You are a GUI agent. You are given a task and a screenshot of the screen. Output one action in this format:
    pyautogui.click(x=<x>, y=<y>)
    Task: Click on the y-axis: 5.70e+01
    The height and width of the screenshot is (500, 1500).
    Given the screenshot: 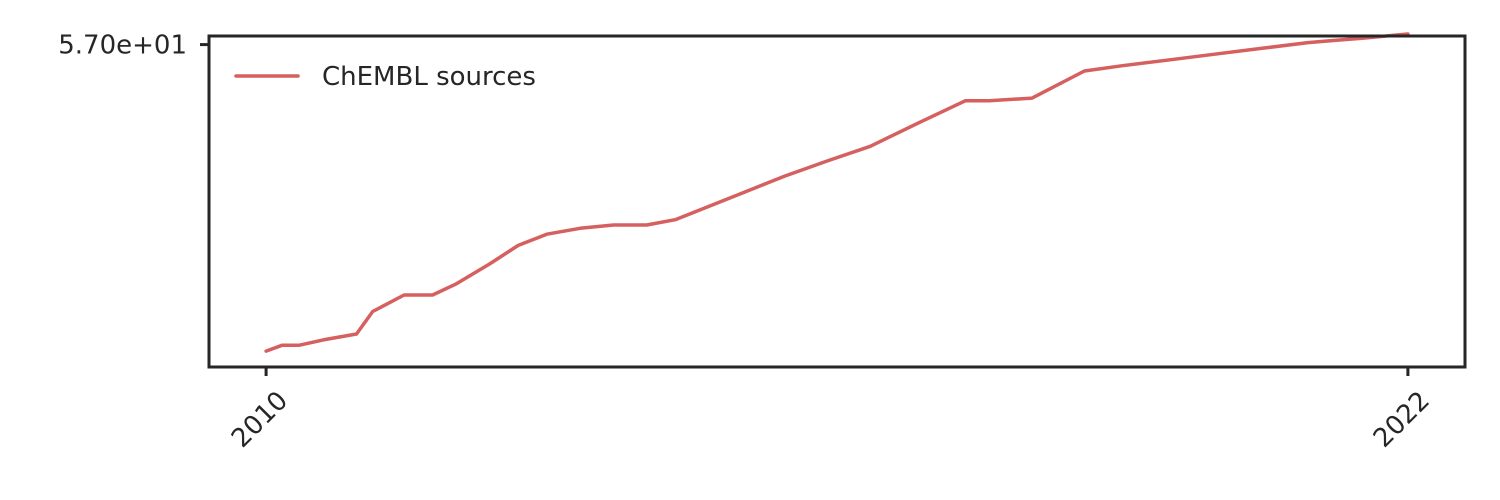 What is the action you would take?
    pyautogui.click(x=133, y=46)
    